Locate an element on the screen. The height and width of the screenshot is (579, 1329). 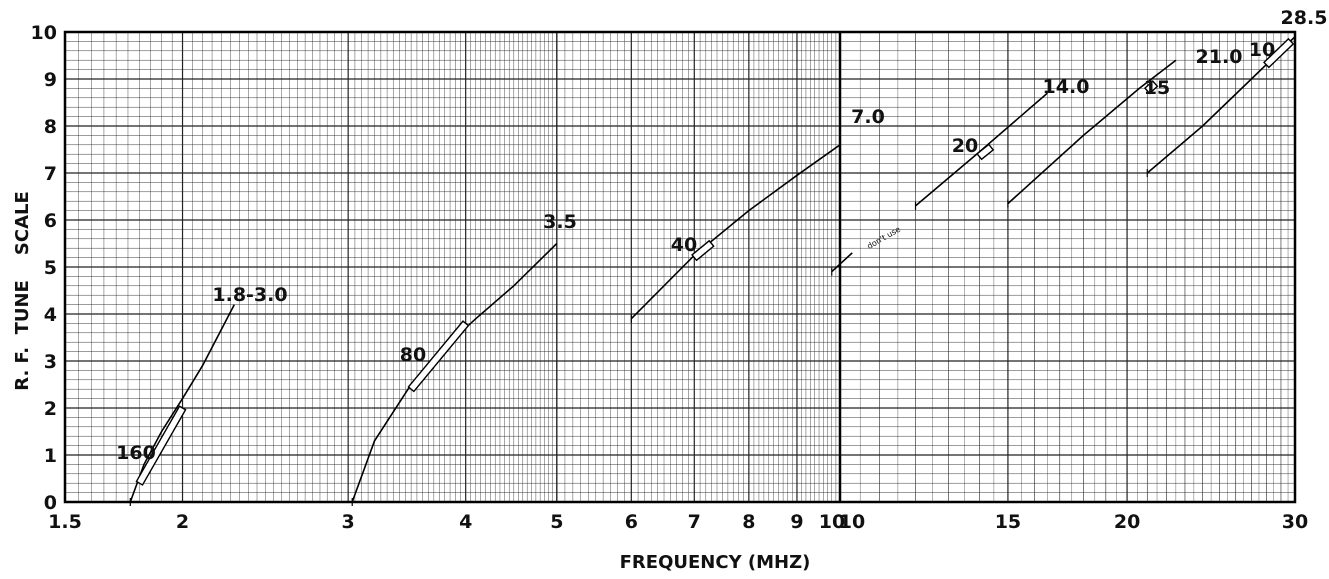
y-tick-labels: 0 1 2 3 4 5 6 7 8 9 10 is located at coordinates (44, 268).